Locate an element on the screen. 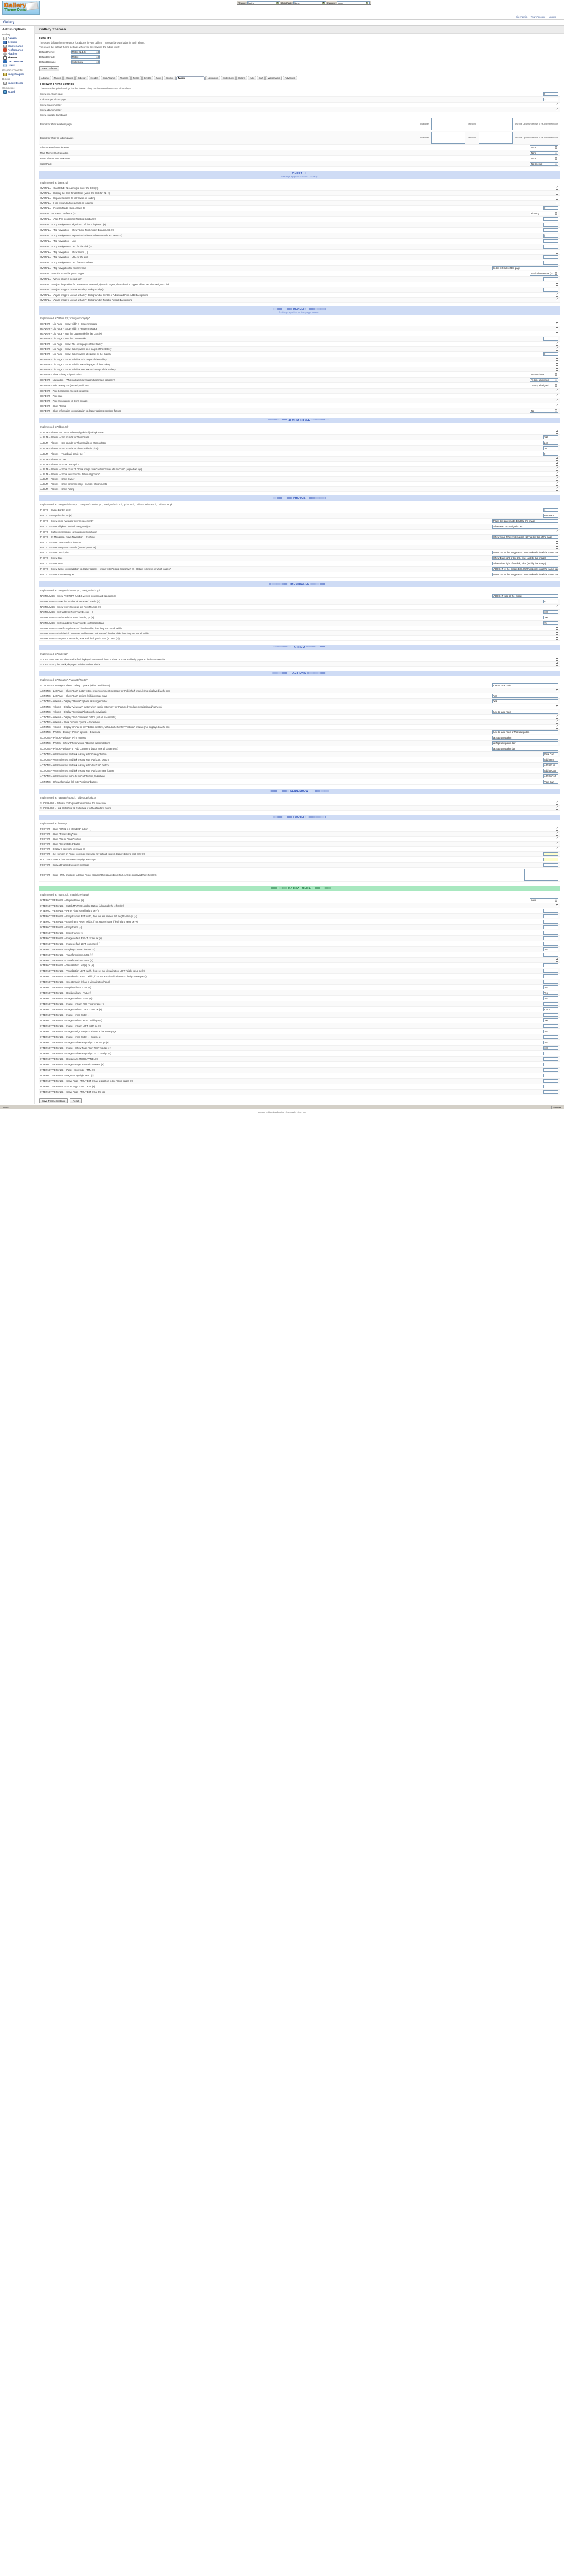  setting-text-input: 0 is located at coordinates (550, 355).